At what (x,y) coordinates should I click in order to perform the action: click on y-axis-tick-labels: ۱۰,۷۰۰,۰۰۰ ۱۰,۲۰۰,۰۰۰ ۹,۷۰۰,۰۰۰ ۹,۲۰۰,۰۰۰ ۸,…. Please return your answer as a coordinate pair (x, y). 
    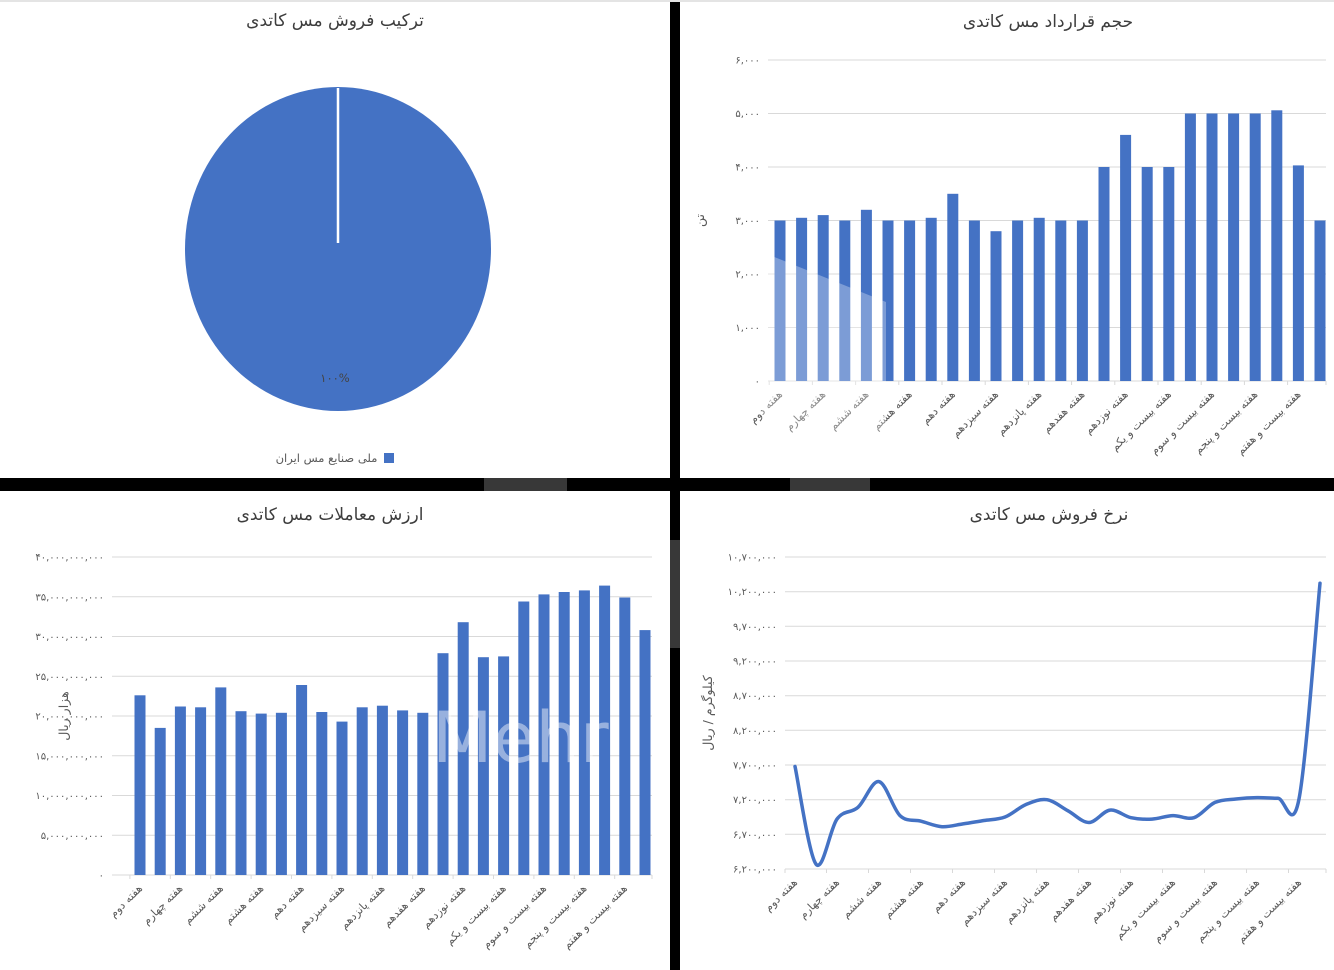
    Looking at the image, I should click on (752, 714).